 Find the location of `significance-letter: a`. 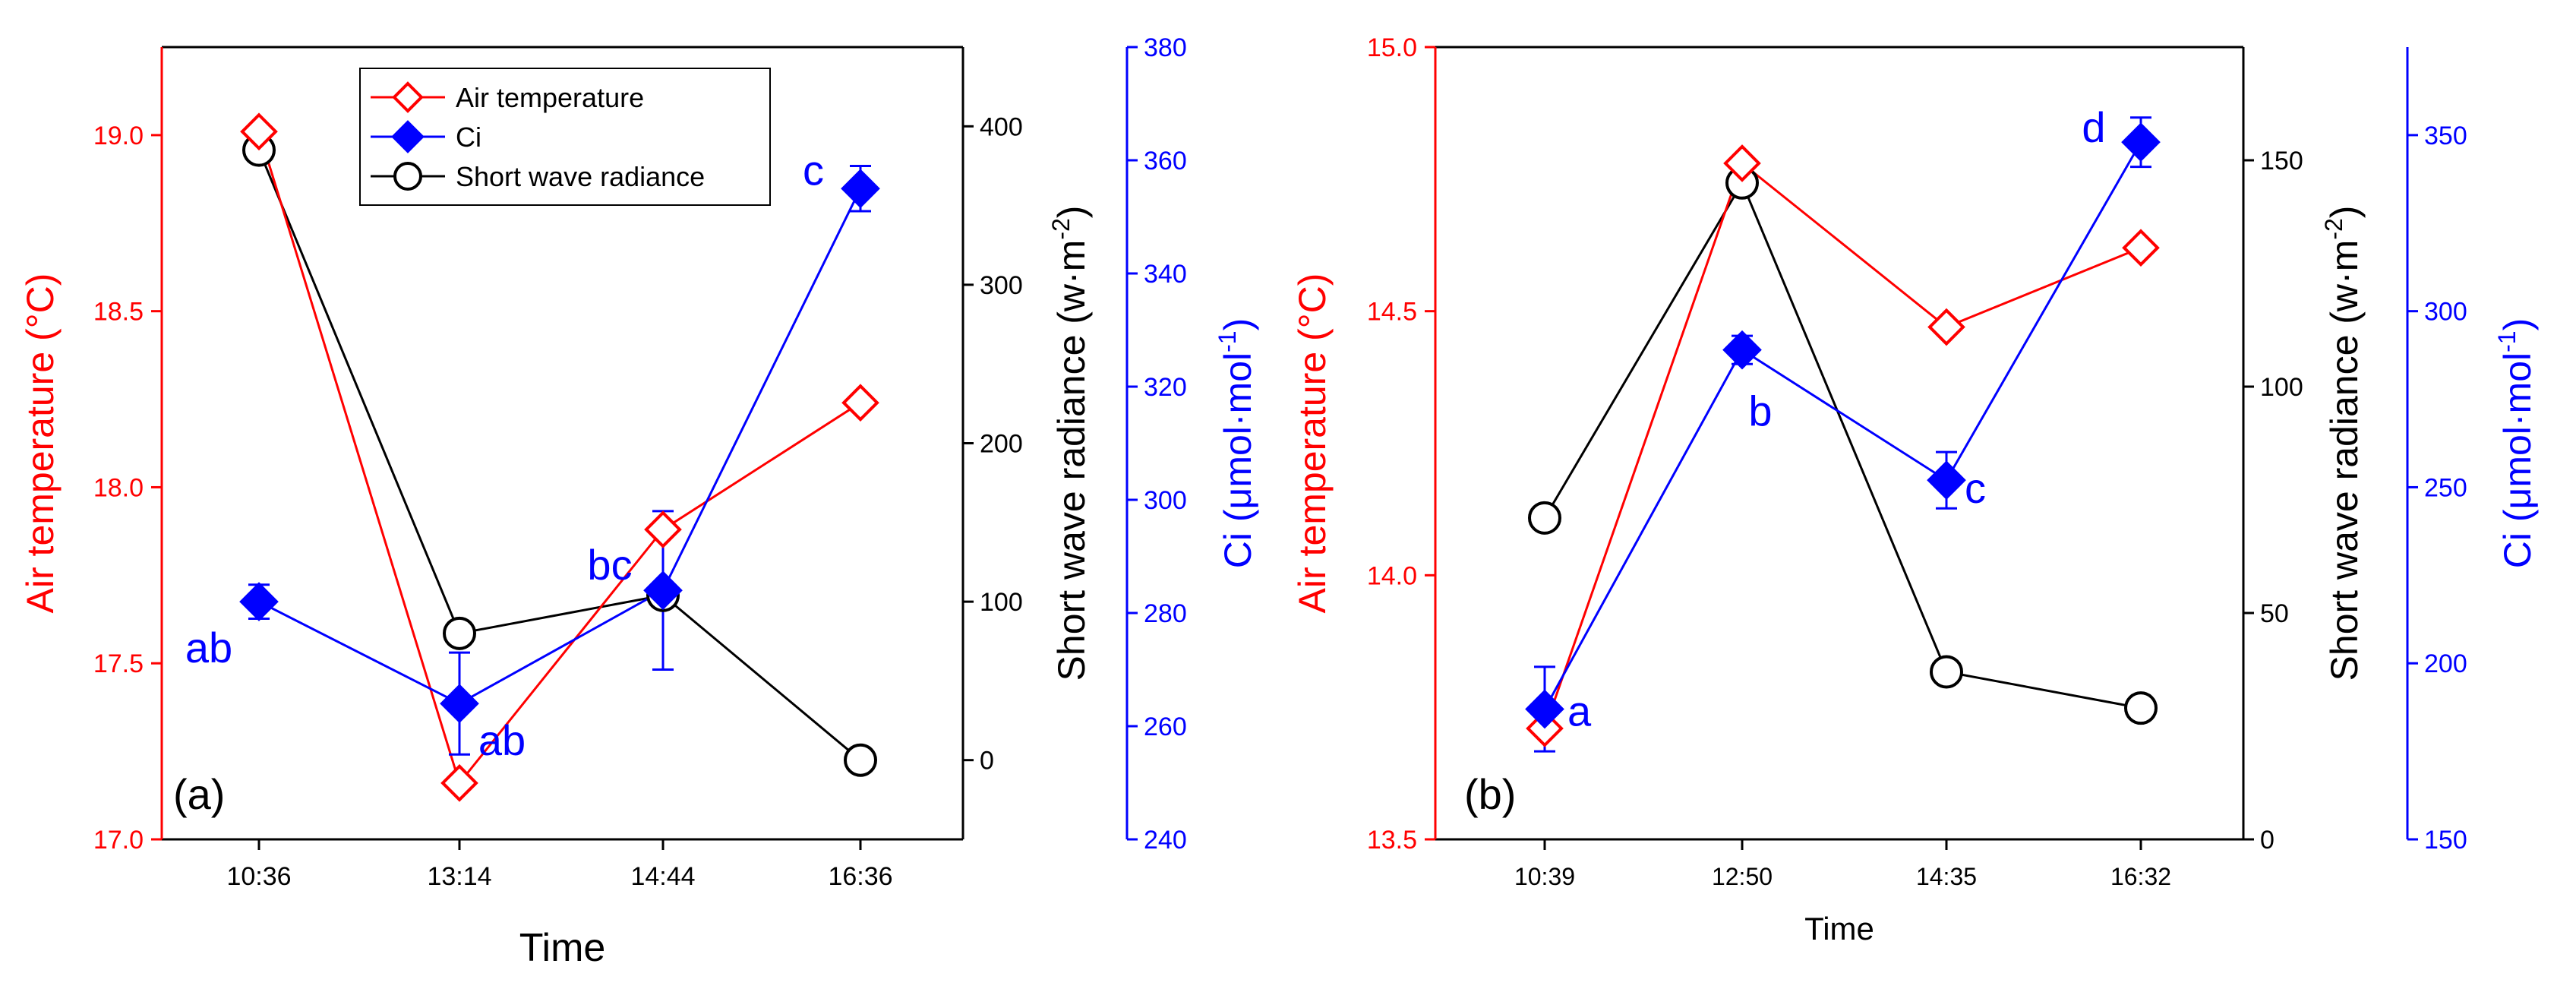

significance-letter: a is located at coordinates (1579, 711).